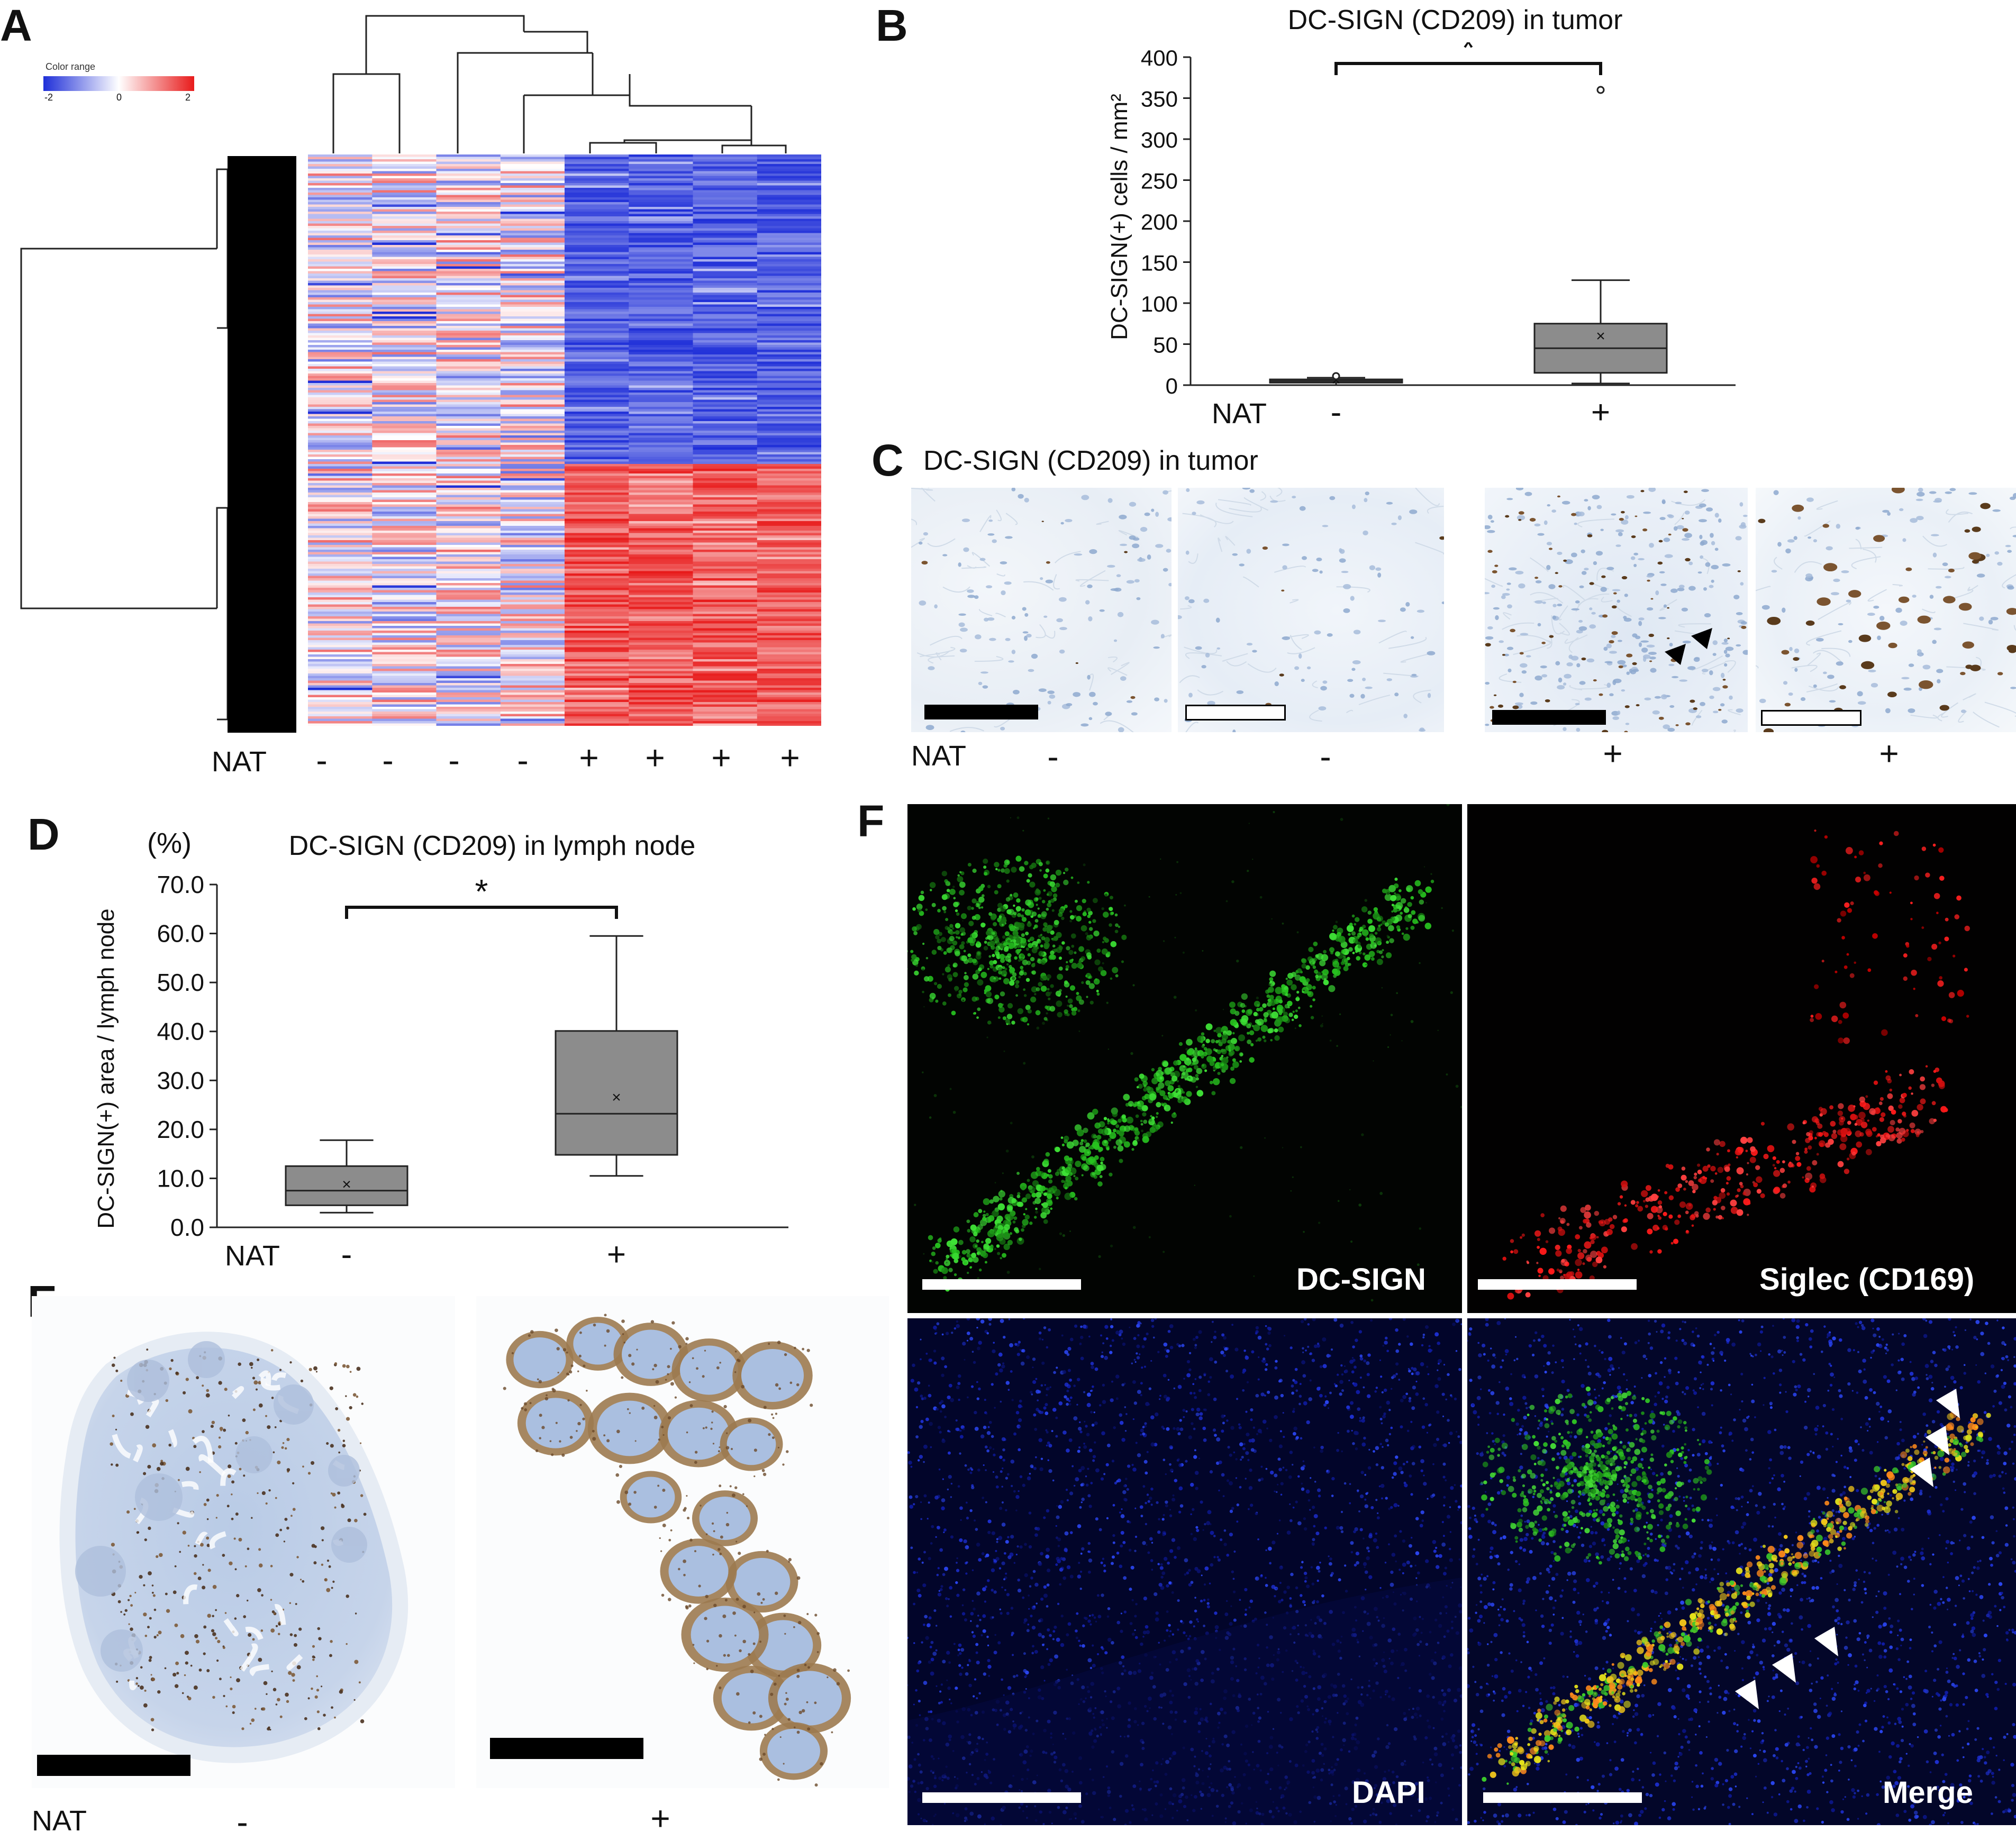 The image size is (2016, 1841). Describe the element at coordinates (239, 762) in the screenshot. I see `panel-a-nat-label: NAT` at that location.